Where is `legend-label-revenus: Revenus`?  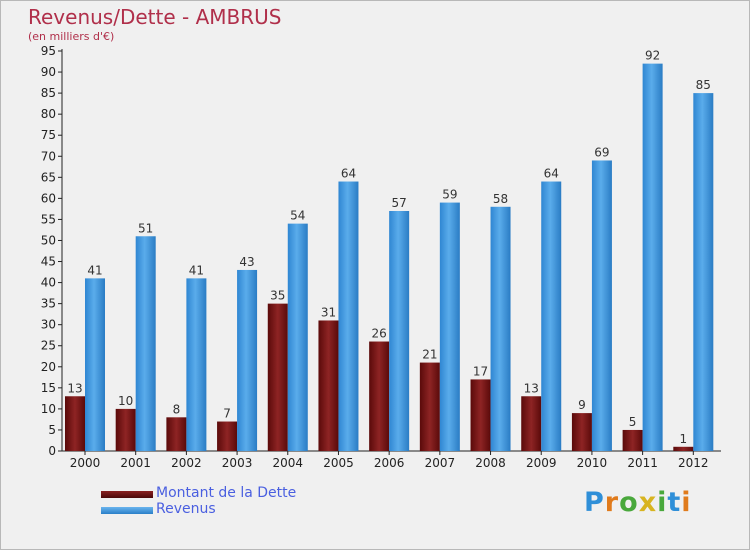 legend-label-revenus: Revenus is located at coordinates (186, 509).